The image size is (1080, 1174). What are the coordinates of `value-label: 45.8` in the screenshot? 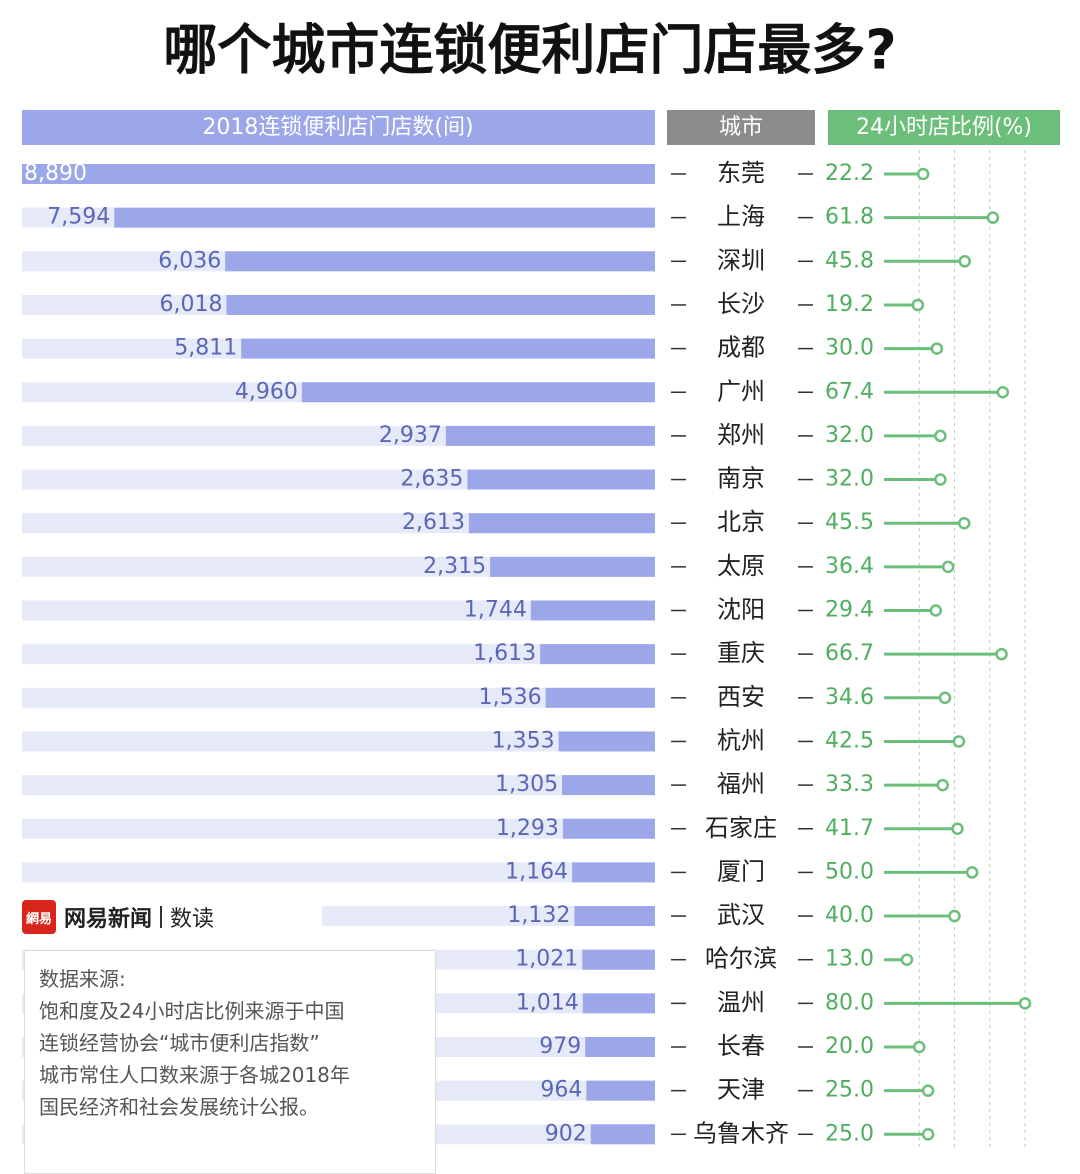 It's located at (849, 260).